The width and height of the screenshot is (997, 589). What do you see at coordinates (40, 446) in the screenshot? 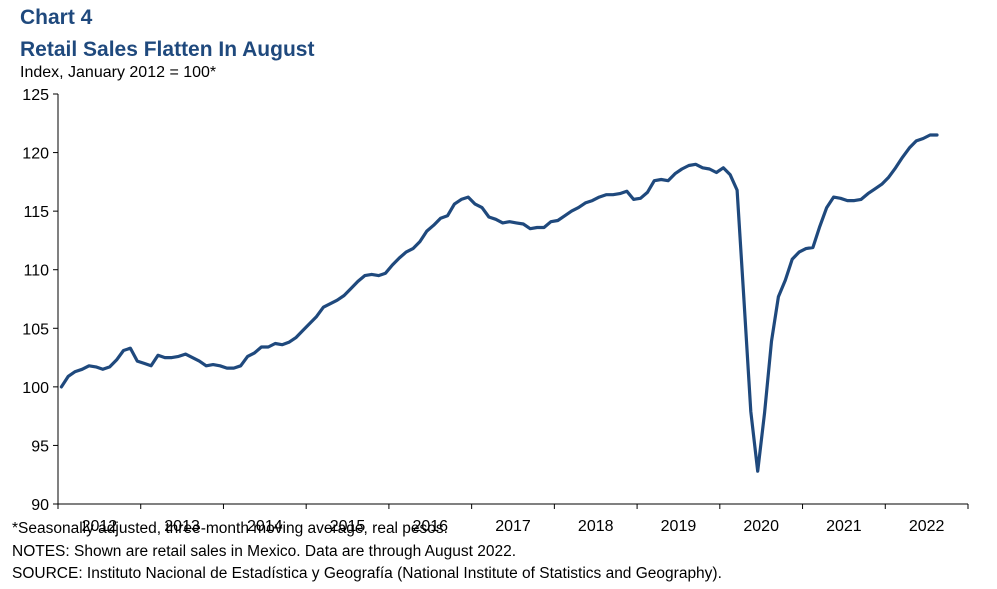
I see `y-tick-label: 95` at bounding box center [40, 446].